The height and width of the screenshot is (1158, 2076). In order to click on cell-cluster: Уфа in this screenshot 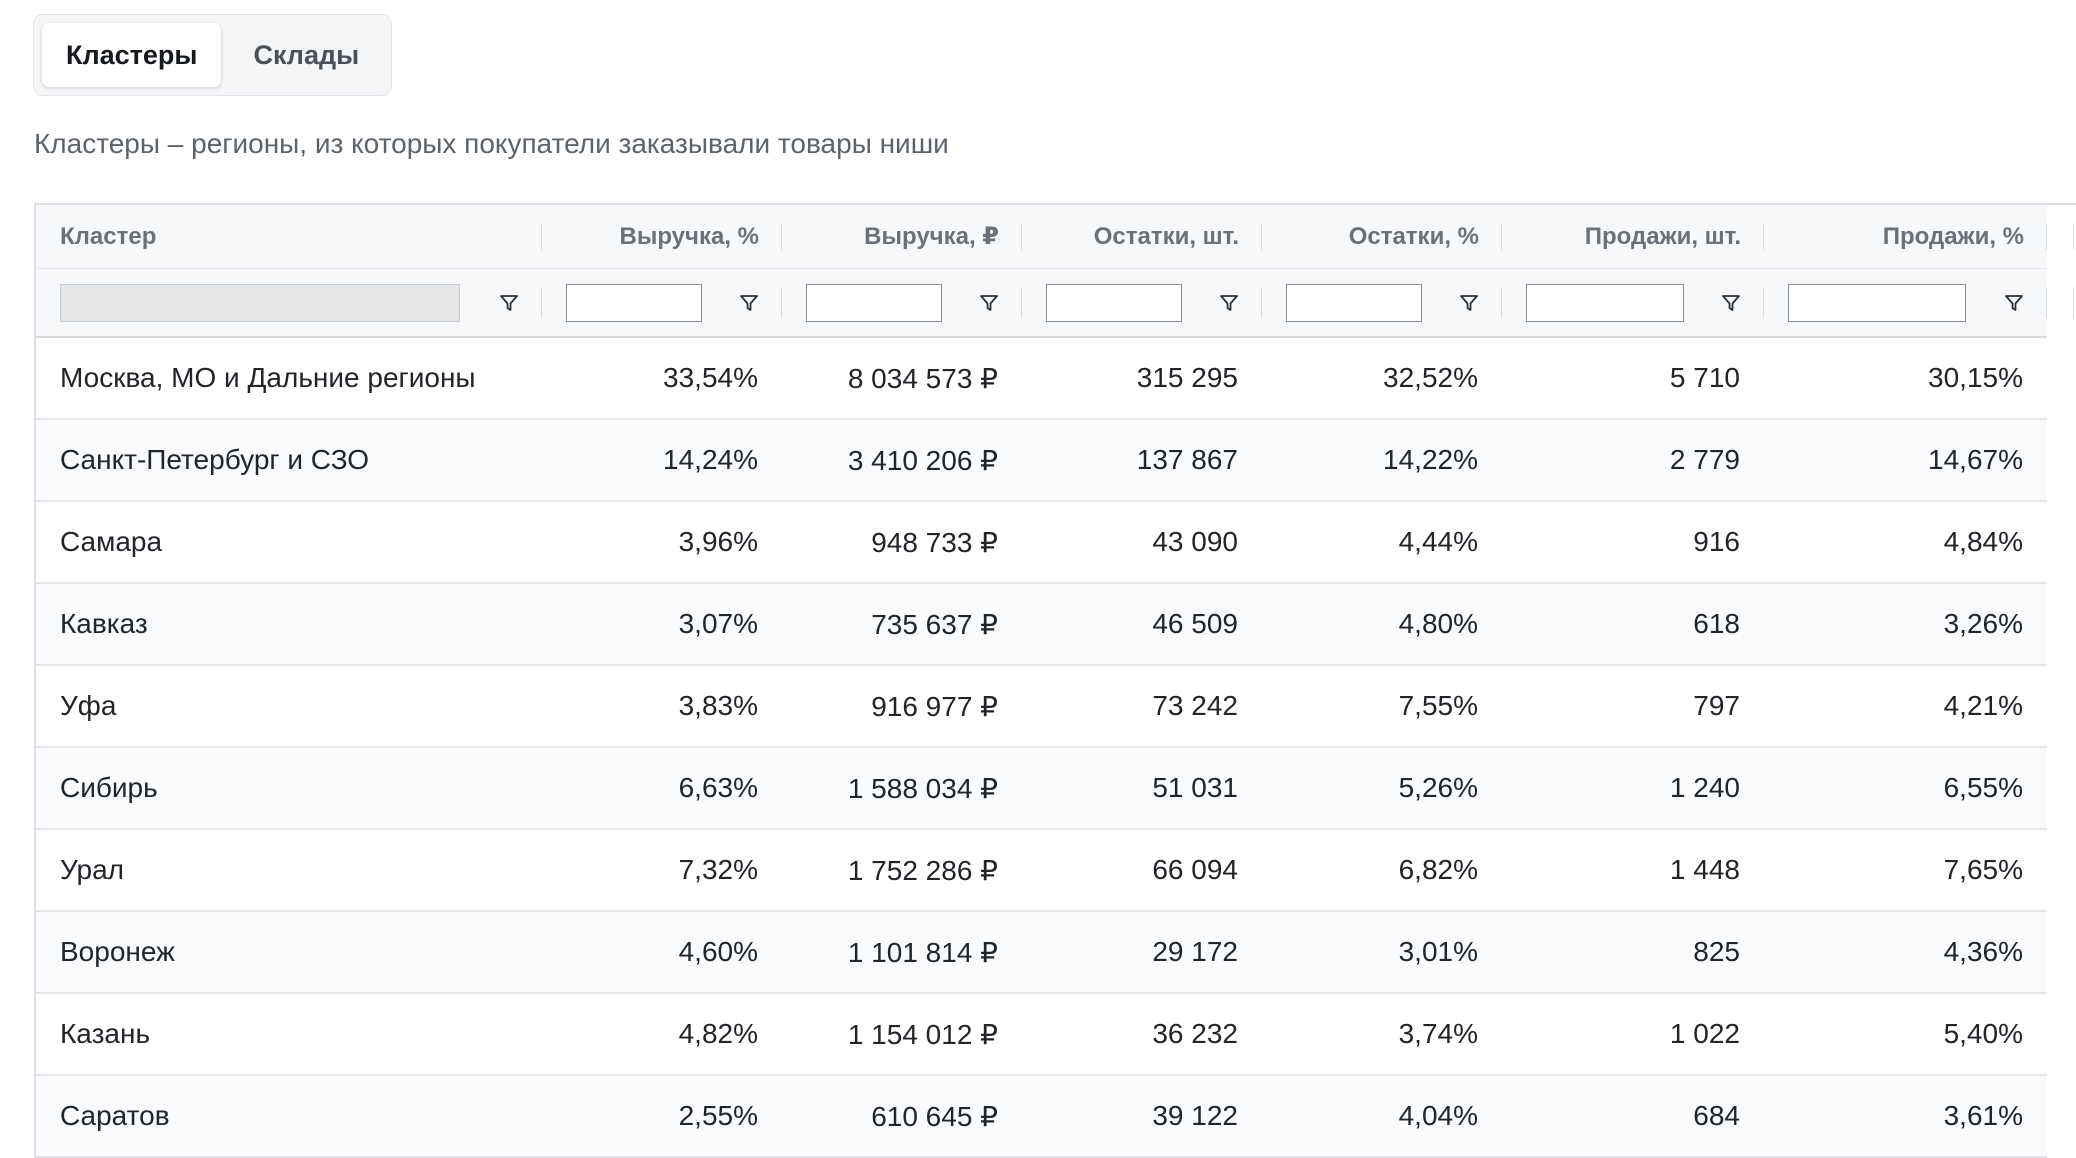, I will do `click(88, 705)`.